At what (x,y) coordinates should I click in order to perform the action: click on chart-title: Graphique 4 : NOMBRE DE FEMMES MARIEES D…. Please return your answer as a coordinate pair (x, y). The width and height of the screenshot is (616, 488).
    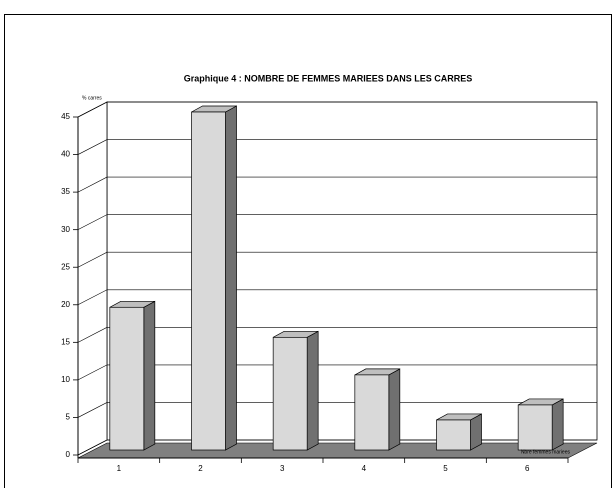
    Looking at the image, I should click on (328, 78).